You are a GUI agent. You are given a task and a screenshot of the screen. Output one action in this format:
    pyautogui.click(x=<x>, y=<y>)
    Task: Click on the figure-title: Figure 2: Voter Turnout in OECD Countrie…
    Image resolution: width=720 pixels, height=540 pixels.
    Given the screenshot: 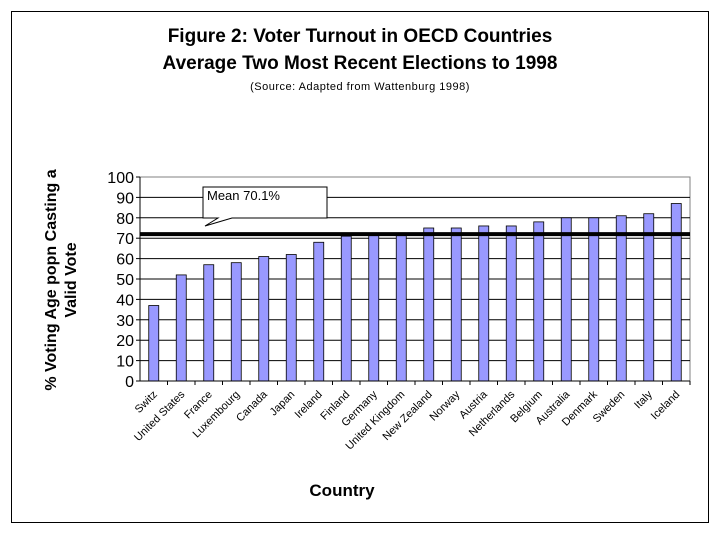 What is the action you would take?
    pyautogui.click(x=360, y=36)
    